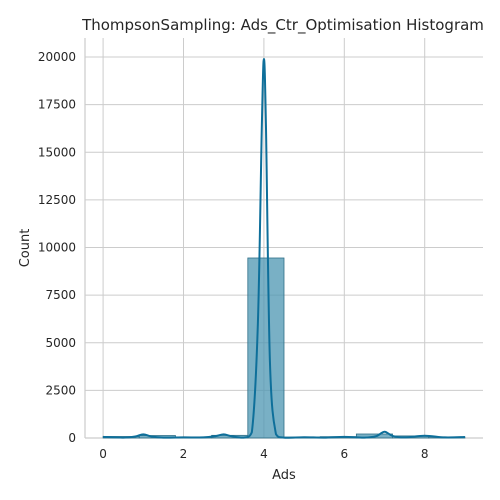 This screenshot has width=500, height=500. What do you see at coordinates (72, 438) in the screenshot?
I see `y-tick-label: 0` at bounding box center [72, 438].